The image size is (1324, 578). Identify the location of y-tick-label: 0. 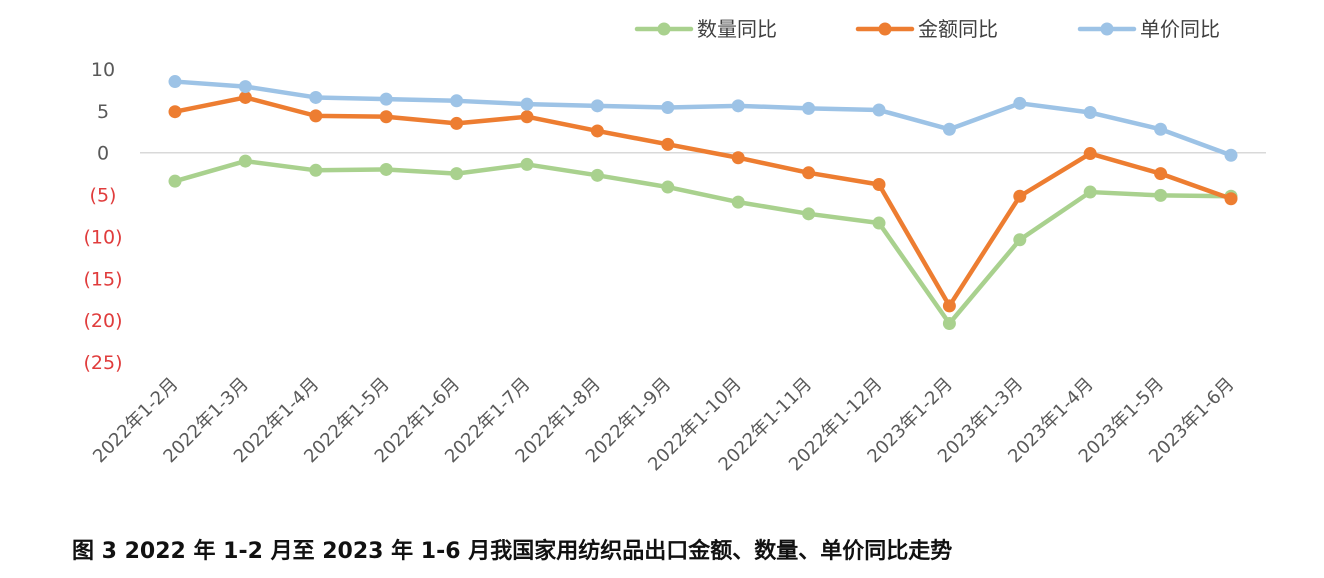
(103, 154).